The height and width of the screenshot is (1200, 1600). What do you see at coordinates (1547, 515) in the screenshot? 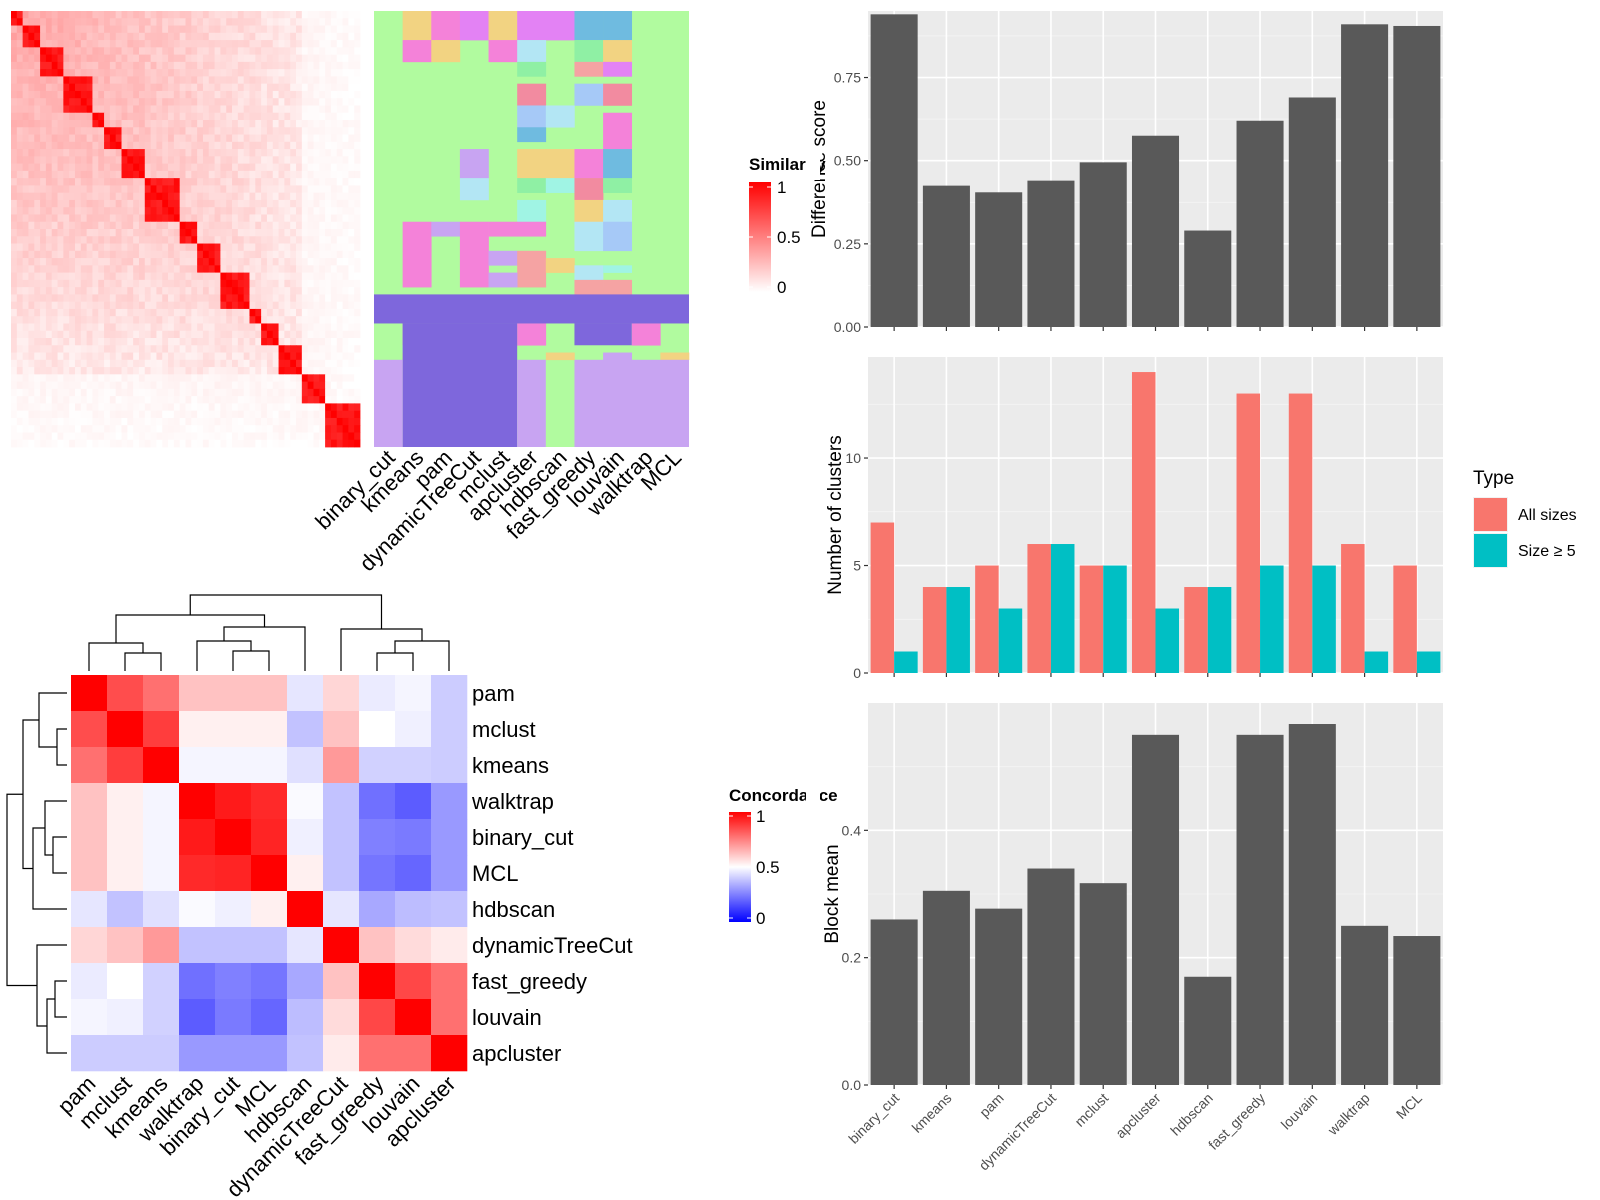
I see `legend-label: All sizes` at bounding box center [1547, 515].